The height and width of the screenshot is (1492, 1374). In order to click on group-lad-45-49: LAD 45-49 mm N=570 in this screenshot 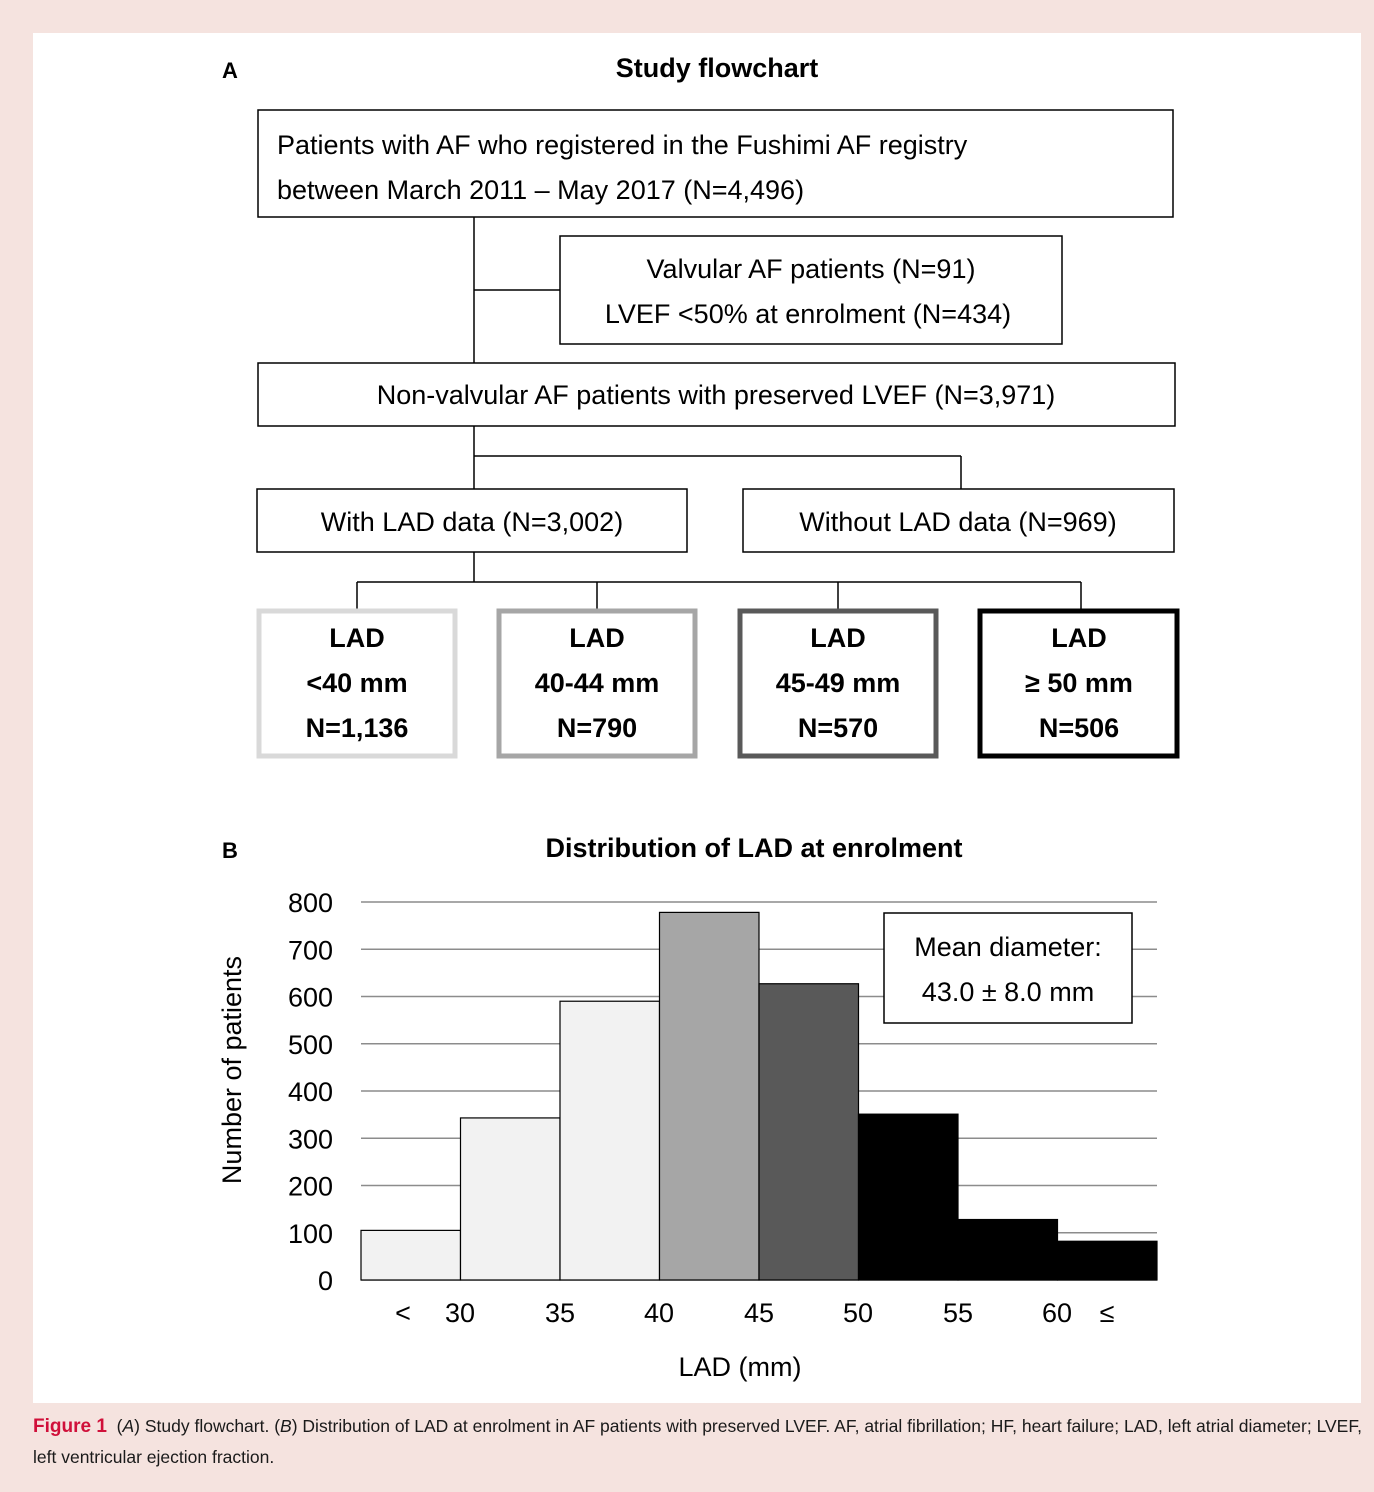, I will do `click(838, 683)`.